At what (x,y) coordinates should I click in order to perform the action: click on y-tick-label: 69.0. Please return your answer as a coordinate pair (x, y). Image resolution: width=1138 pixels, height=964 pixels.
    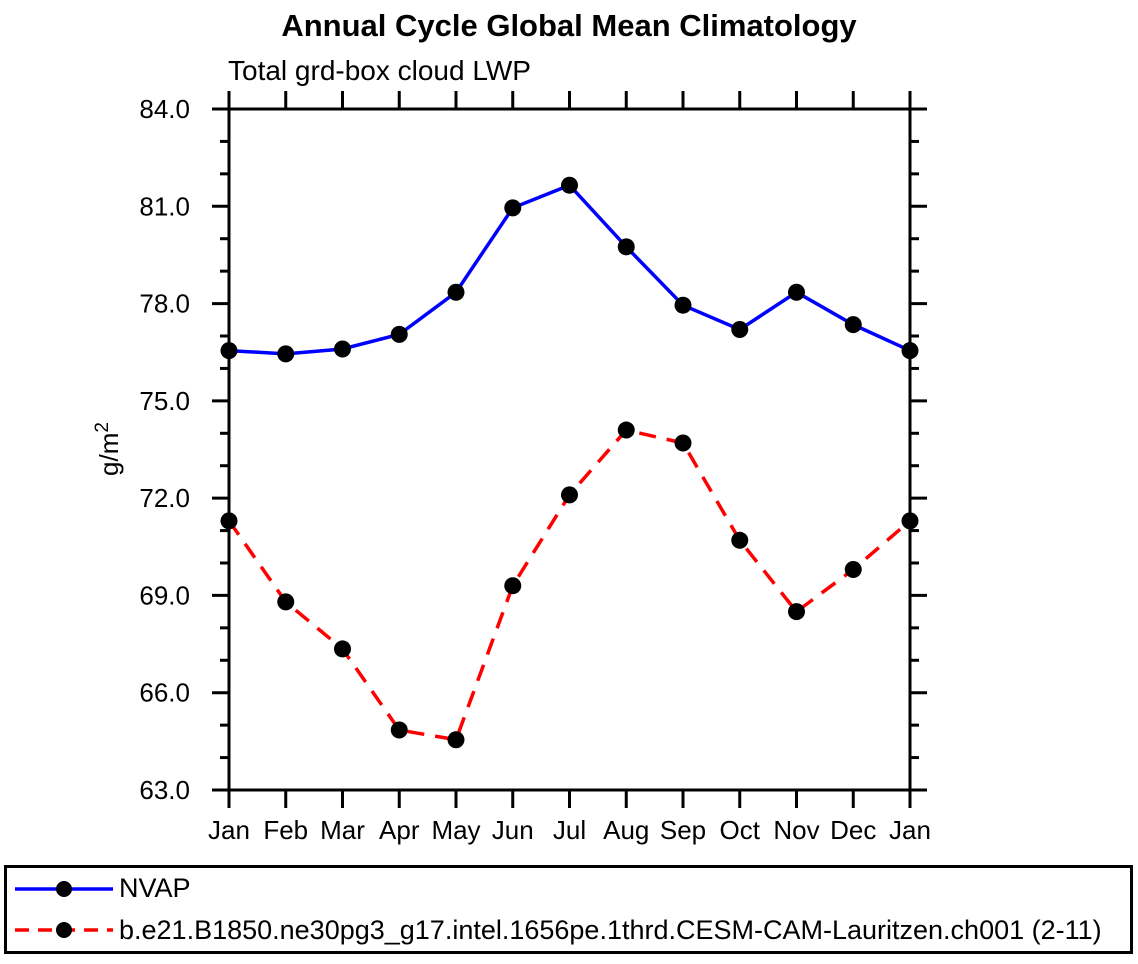
    Looking at the image, I should click on (164, 595).